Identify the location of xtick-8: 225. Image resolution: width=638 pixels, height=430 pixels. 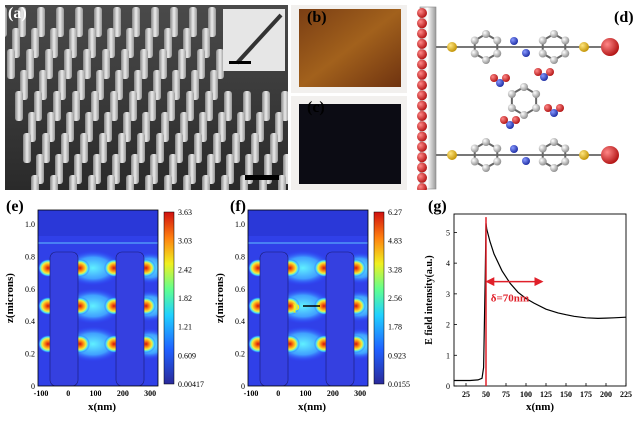
(626, 394).